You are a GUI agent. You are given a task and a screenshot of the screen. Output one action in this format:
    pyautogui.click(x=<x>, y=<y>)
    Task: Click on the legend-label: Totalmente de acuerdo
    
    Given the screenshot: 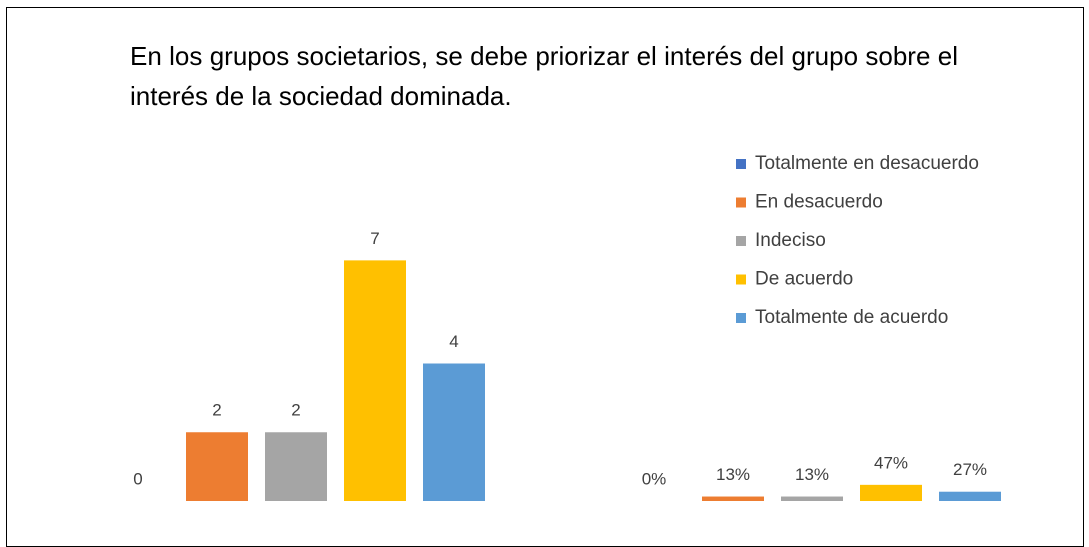 What is the action you would take?
    pyautogui.click(x=851, y=317)
    